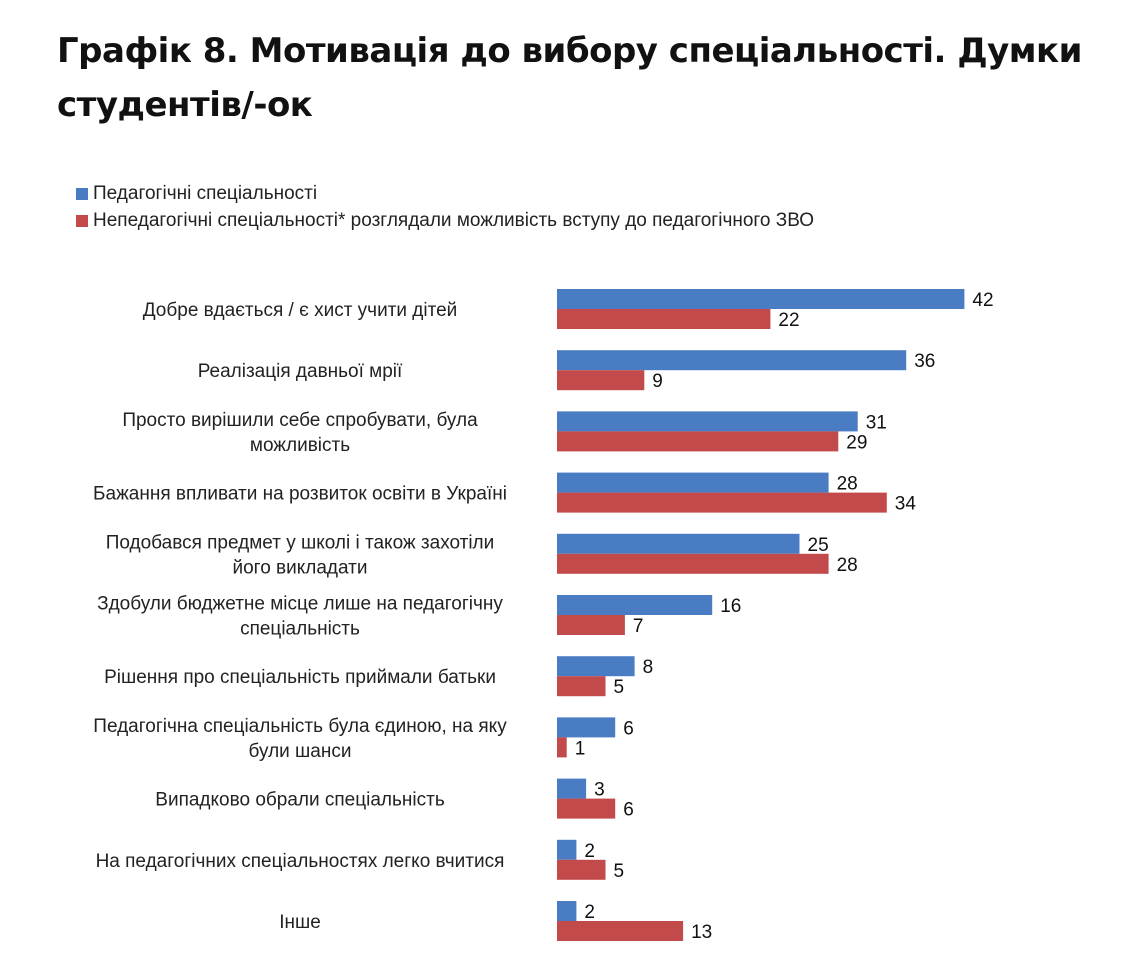 The image size is (1134, 970). What do you see at coordinates (205, 193) in the screenshot?
I see `legend-label: Педагогічні спеціальності` at bounding box center [205, 193].